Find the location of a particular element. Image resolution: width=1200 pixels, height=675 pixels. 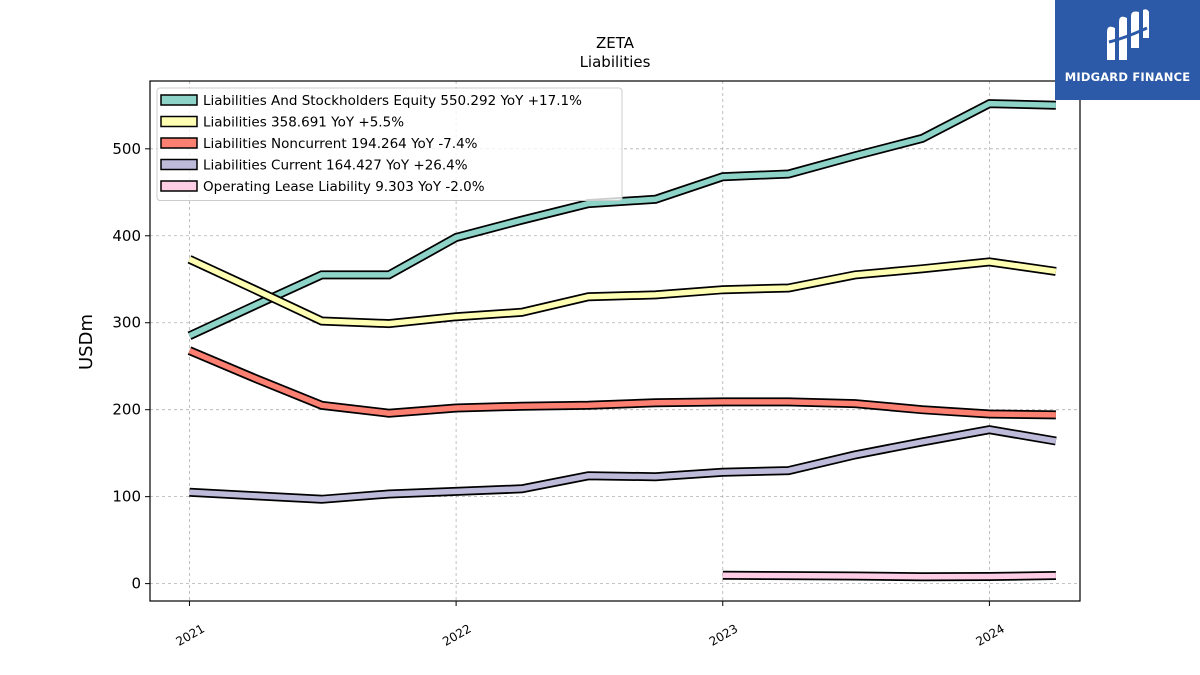

legend-entry-label: Liabilities Current 164.427 YoY +26.4% is located at coordinates (335, 166).